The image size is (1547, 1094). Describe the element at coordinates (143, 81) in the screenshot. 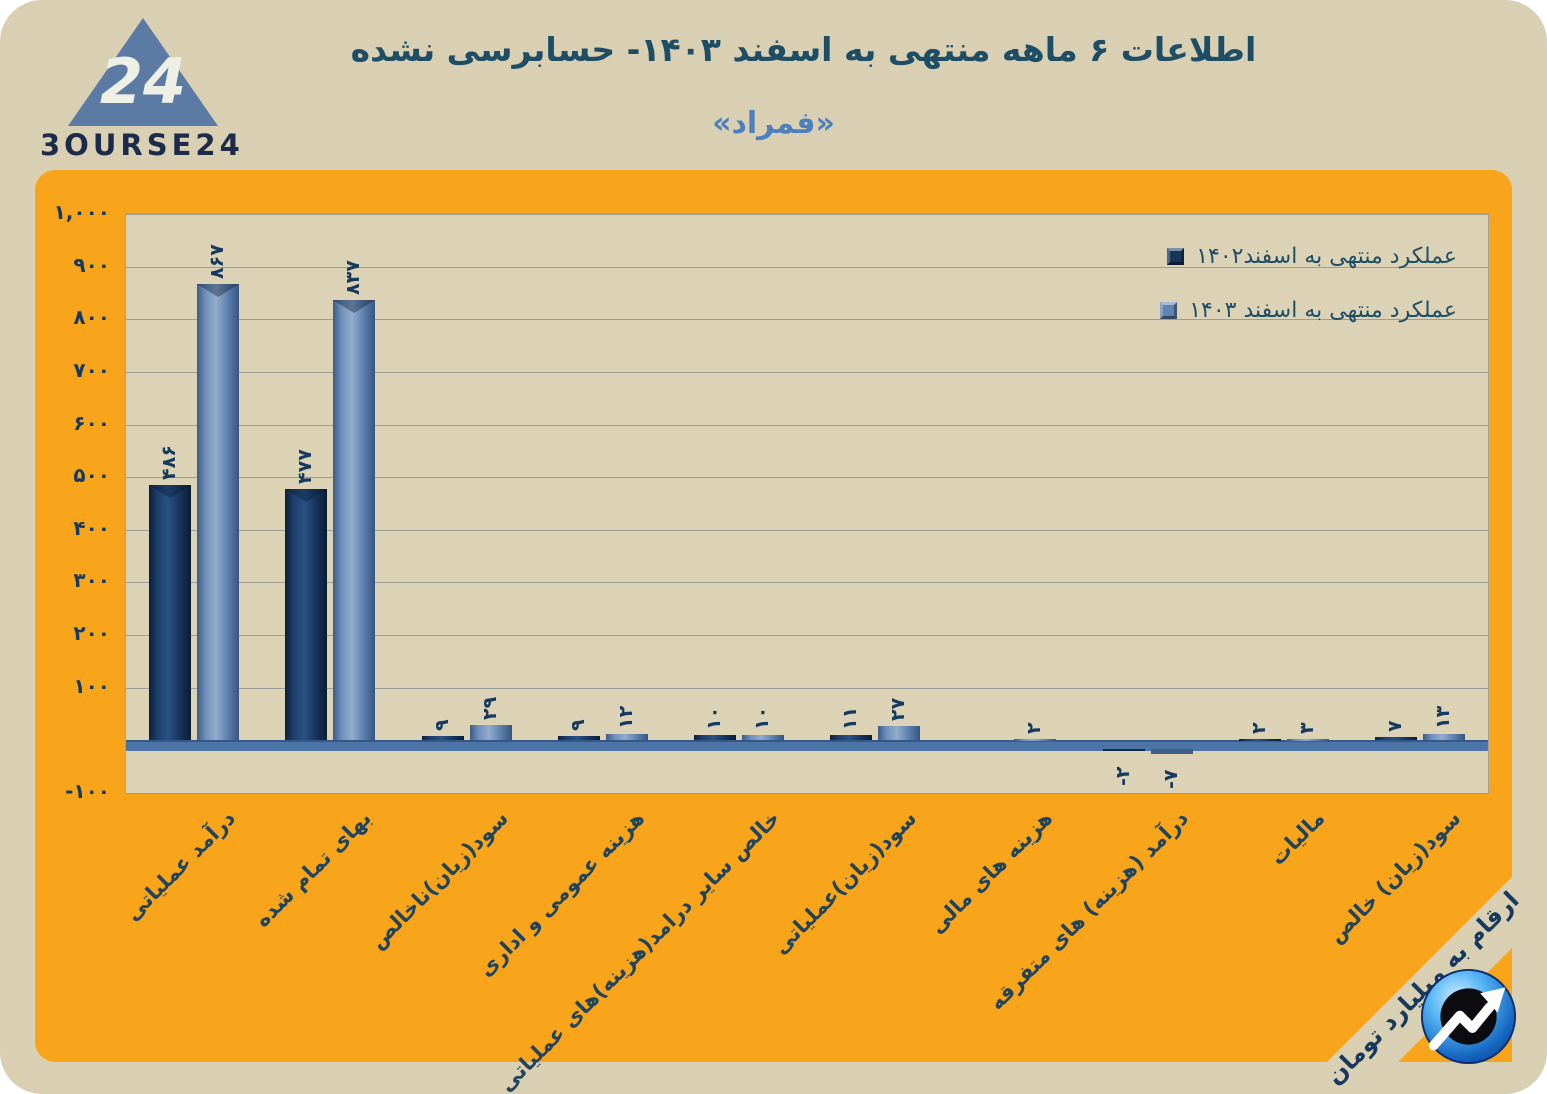

I see `logo-24-mark: 24` at that location.